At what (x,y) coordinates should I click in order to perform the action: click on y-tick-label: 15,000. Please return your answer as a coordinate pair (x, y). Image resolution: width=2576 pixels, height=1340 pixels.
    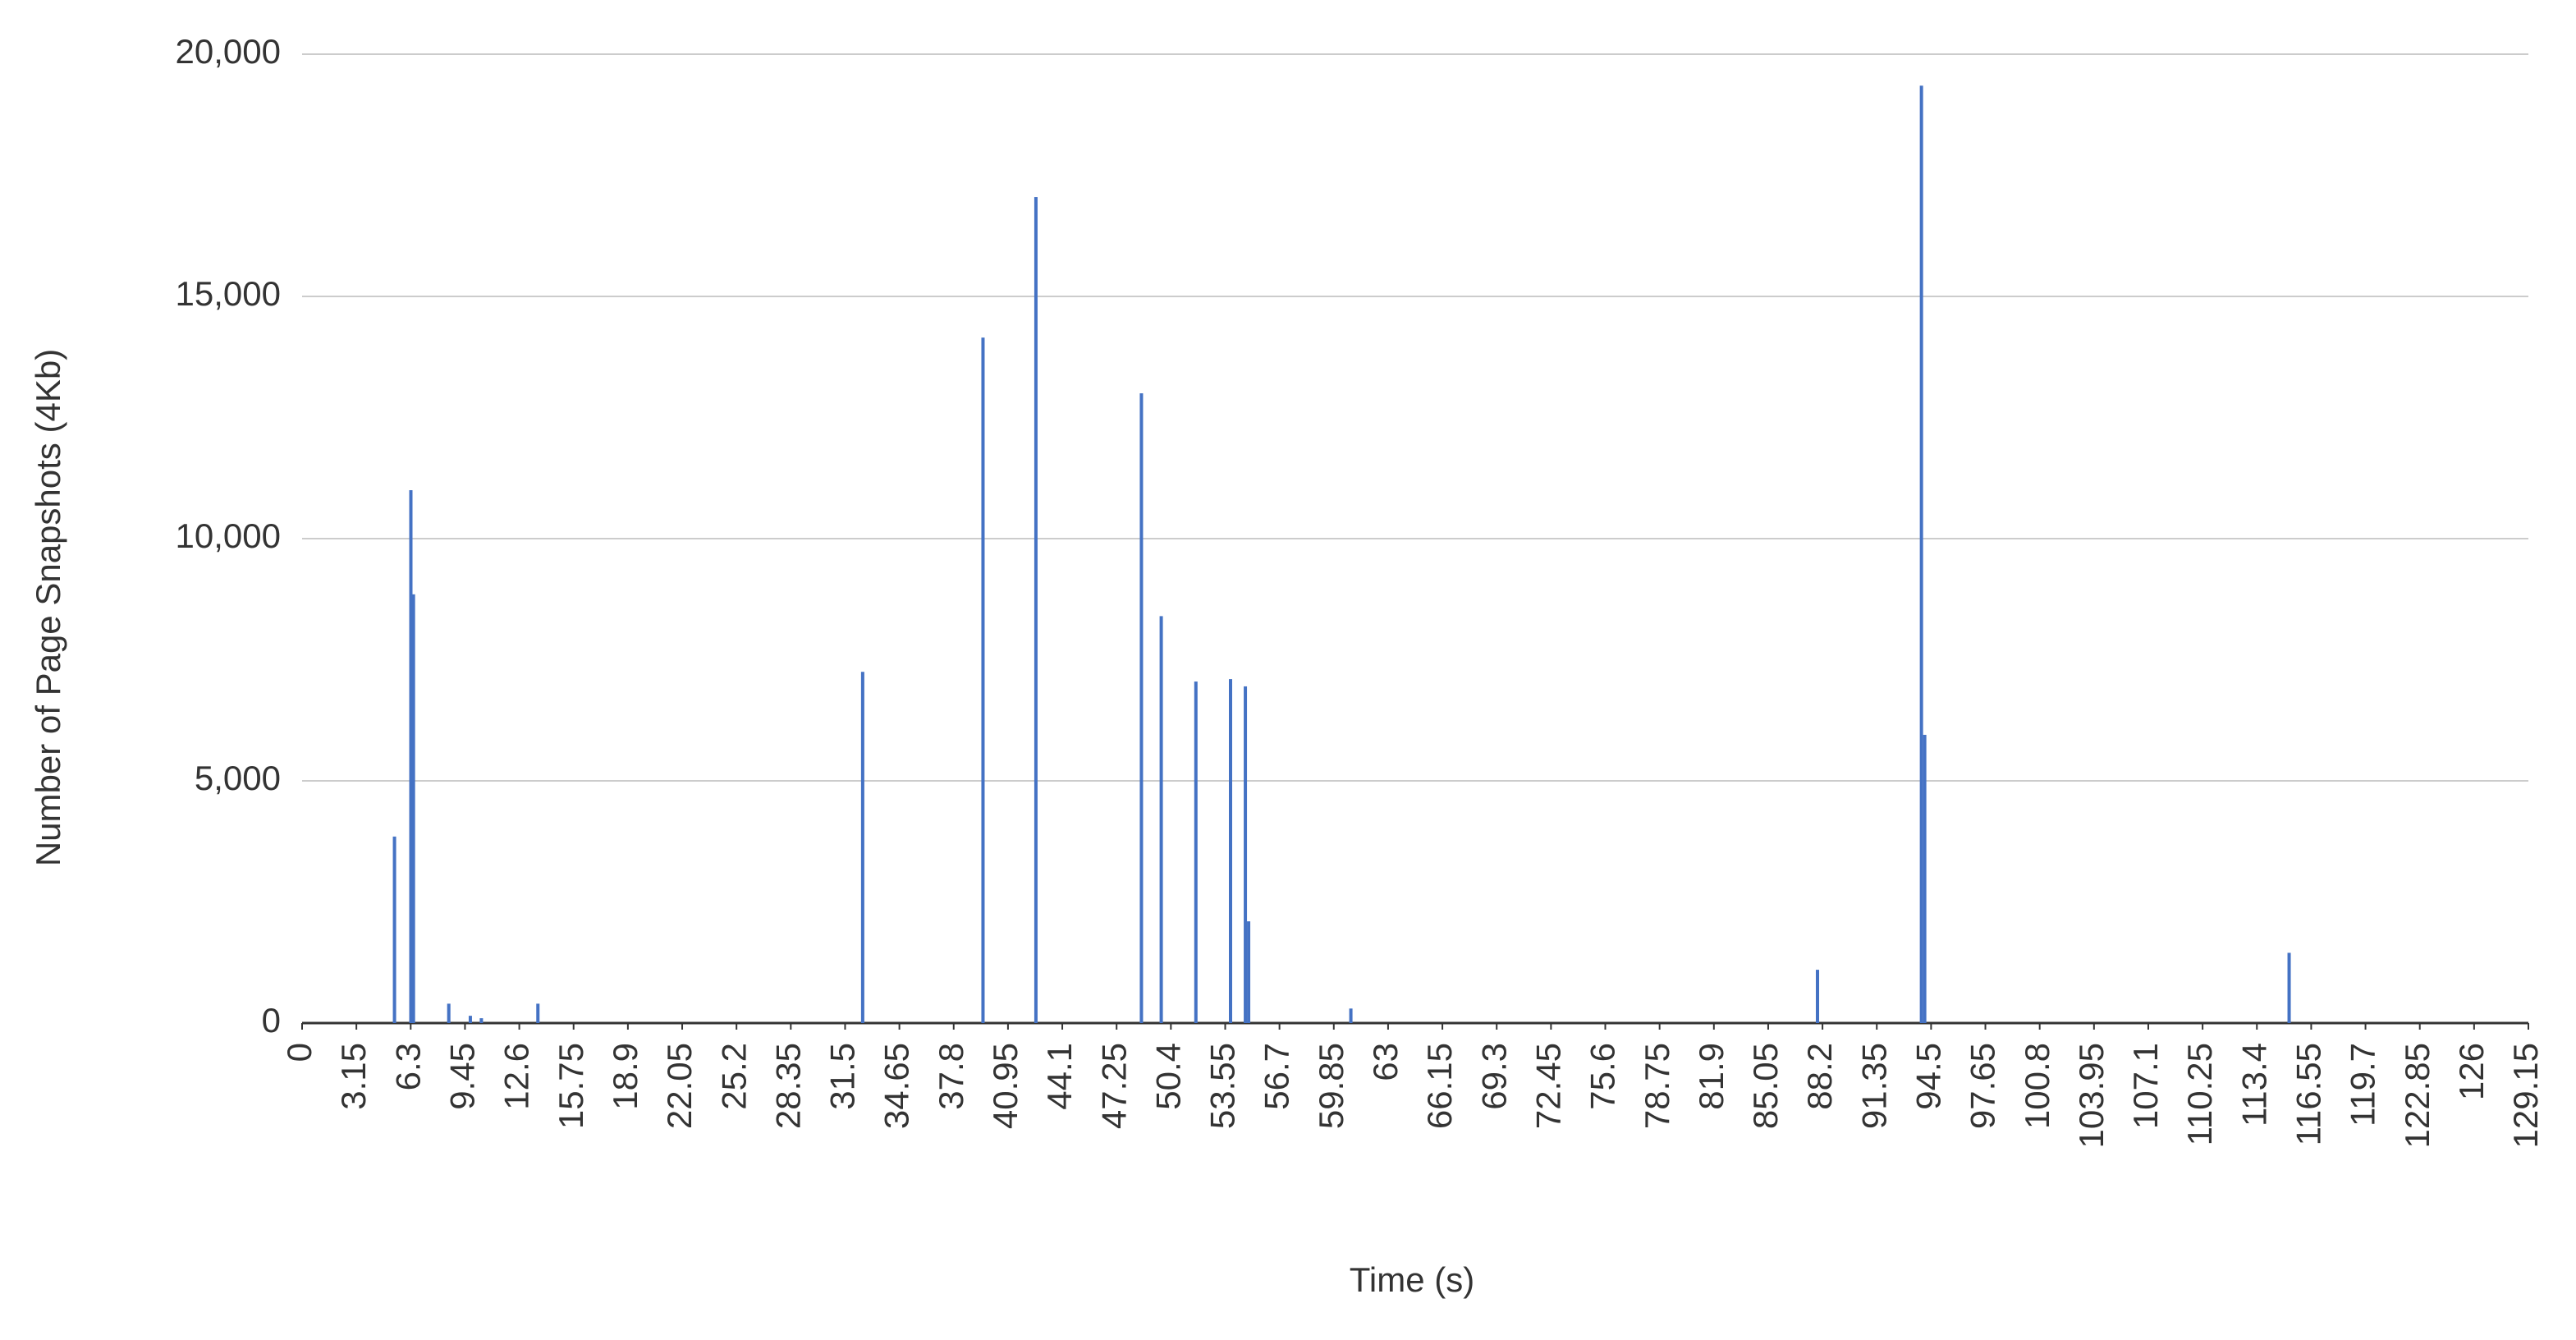
    Looking at the image, I should click on (229, 293).